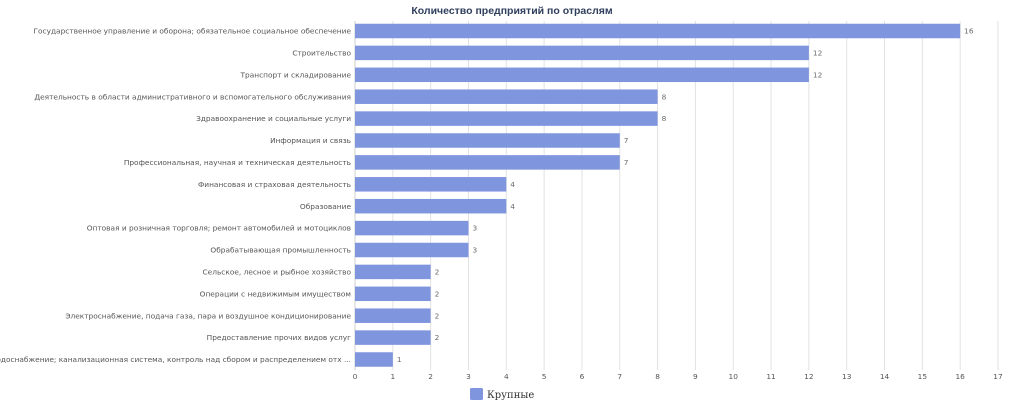  What do you see at coordinates (273, 118) in the screenshot?
I see `category-label: Здравоохранение и социальные услуги` at bounding box center [273, 118].